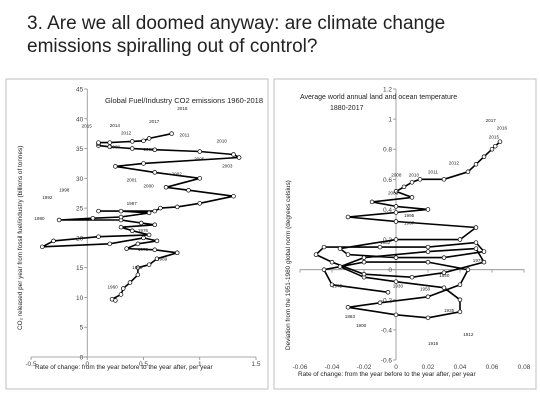 Image resolution: width=540 pixels, height=405 pixels. What do you see at coordinates (385, 242) in the screenshot?
I see `temperature-year-label: 1982` at bounding box center [385, 242].